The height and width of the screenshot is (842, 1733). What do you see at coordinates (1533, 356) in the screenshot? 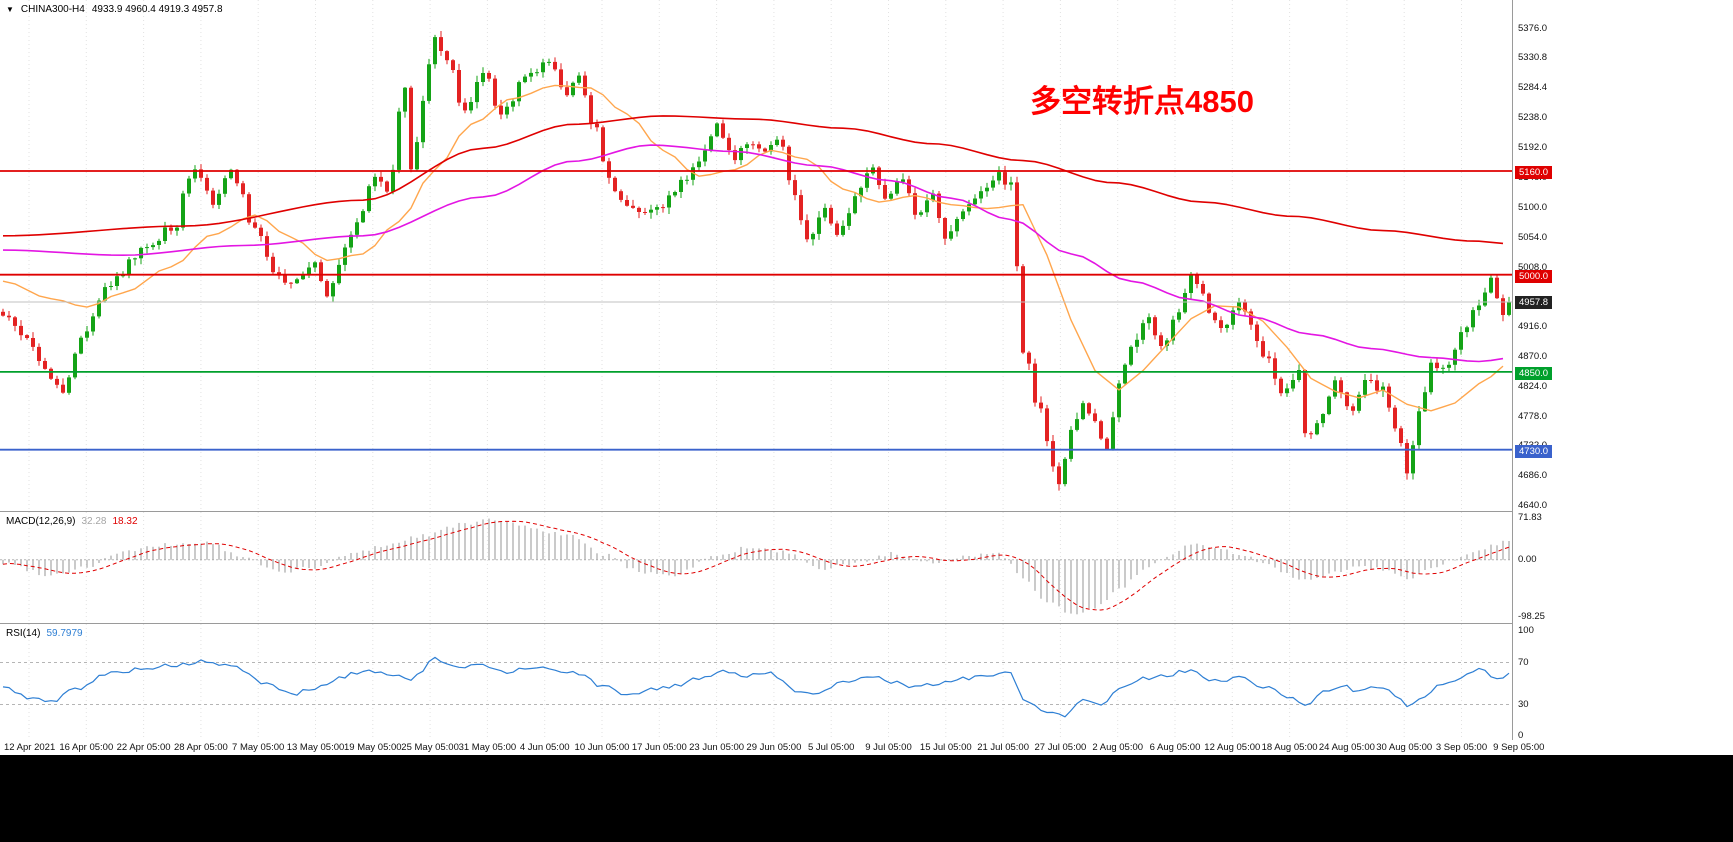
I see `price-scale-label: 4870.0` at bounding box center [1533, 356].